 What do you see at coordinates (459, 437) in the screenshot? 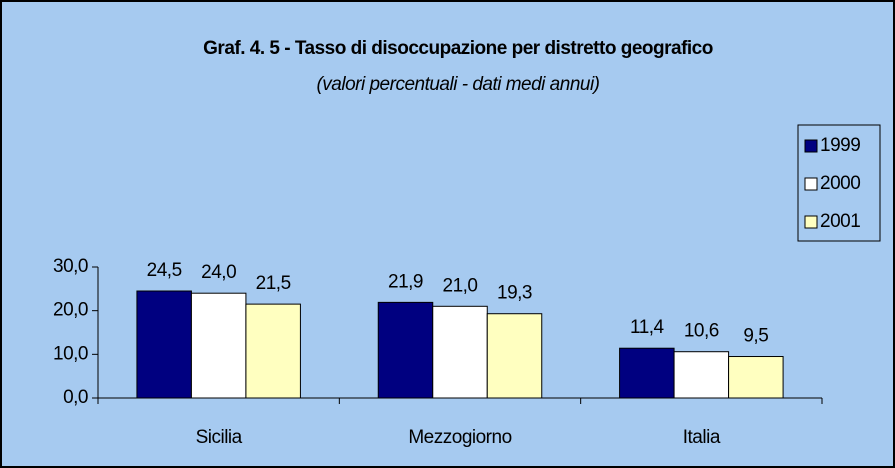
I see `x-tick-label: Mezzogiorno` at bounding box center [459, 437].